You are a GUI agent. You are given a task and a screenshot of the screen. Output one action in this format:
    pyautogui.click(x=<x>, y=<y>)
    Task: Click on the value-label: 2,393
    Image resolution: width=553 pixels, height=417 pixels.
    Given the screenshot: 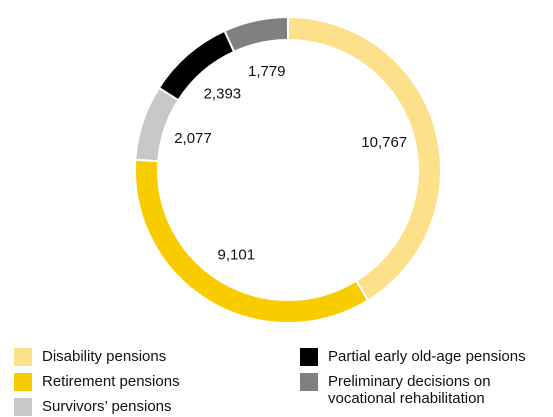 What is the action you would take?
    pyautogui.click(x=223, y=94)
    